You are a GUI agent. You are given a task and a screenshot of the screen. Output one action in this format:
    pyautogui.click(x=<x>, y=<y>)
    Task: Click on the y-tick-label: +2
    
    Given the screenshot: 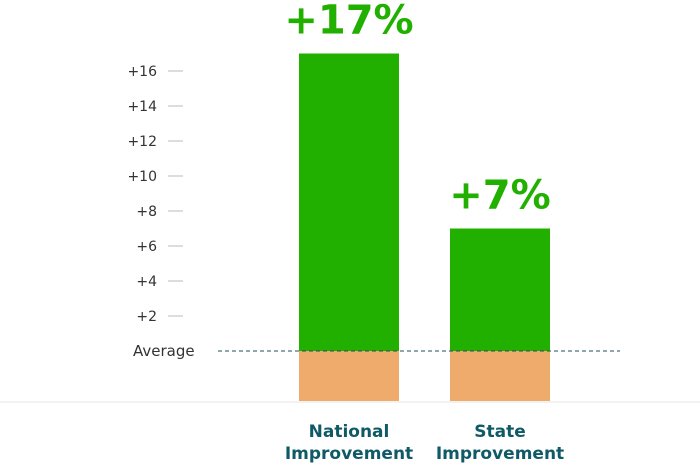 What is the action you would take?
    pyautogui.click(x=146, y=317)
    